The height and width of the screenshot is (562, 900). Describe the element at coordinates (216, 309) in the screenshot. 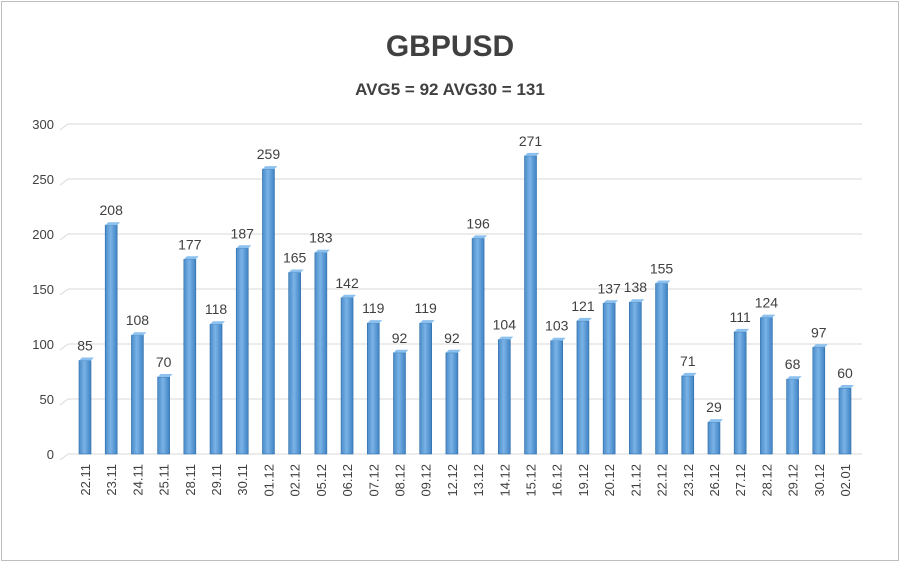

I see `data-label: 118` at that location.